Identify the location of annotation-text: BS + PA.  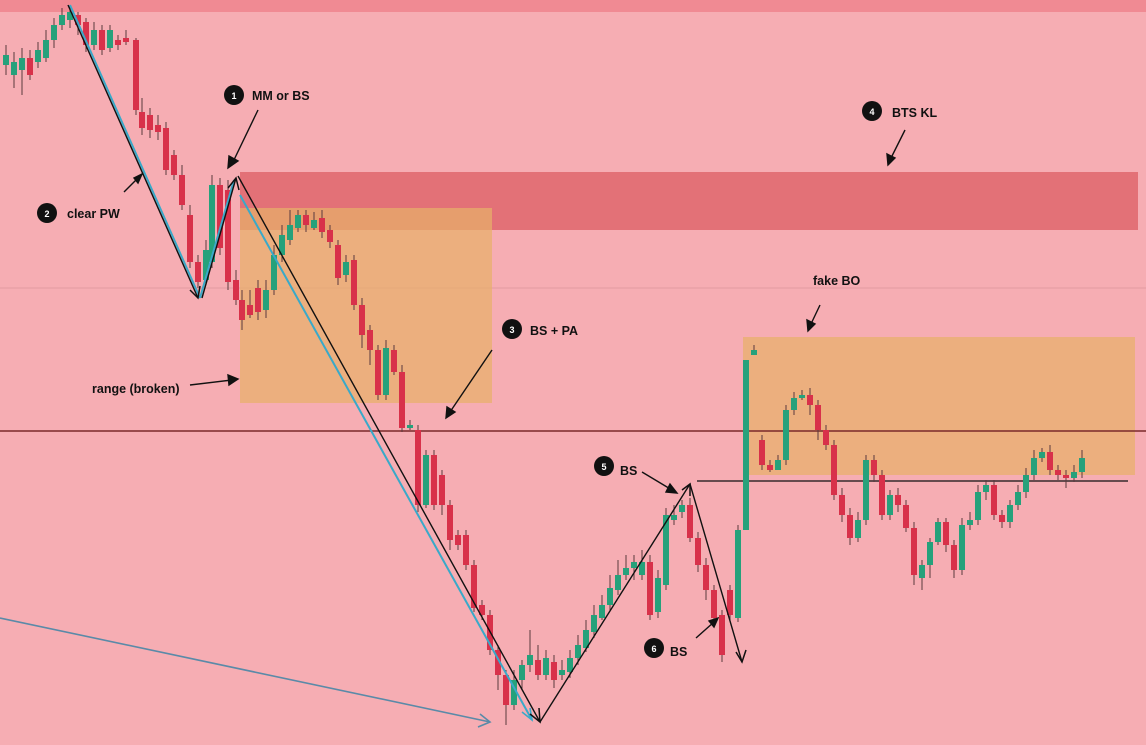
(554, 331).